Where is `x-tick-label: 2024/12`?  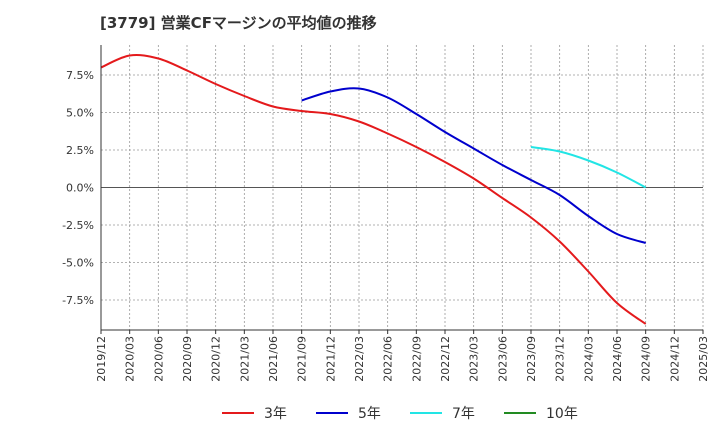 x-tick-label: 2024/12 is located at coordinates (674, 359).